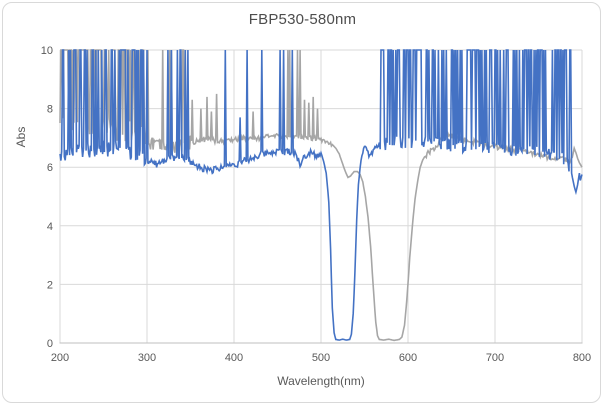  I want to click on y-tick-label: 4, so click(50, 227).